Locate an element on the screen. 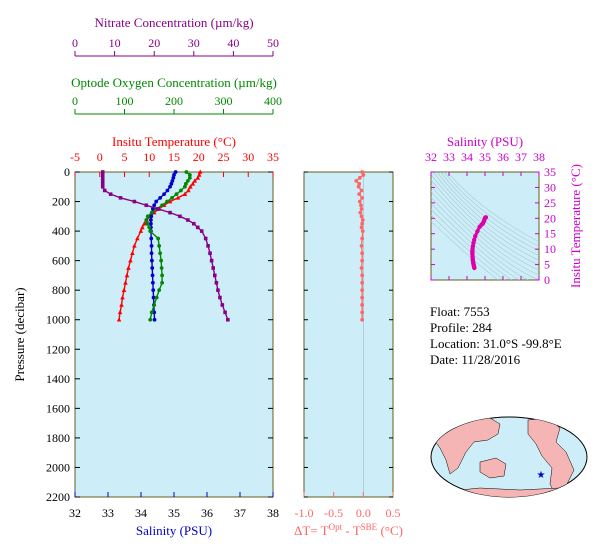  temperature-tick-label: 0 is located at coordinates (100, 157).